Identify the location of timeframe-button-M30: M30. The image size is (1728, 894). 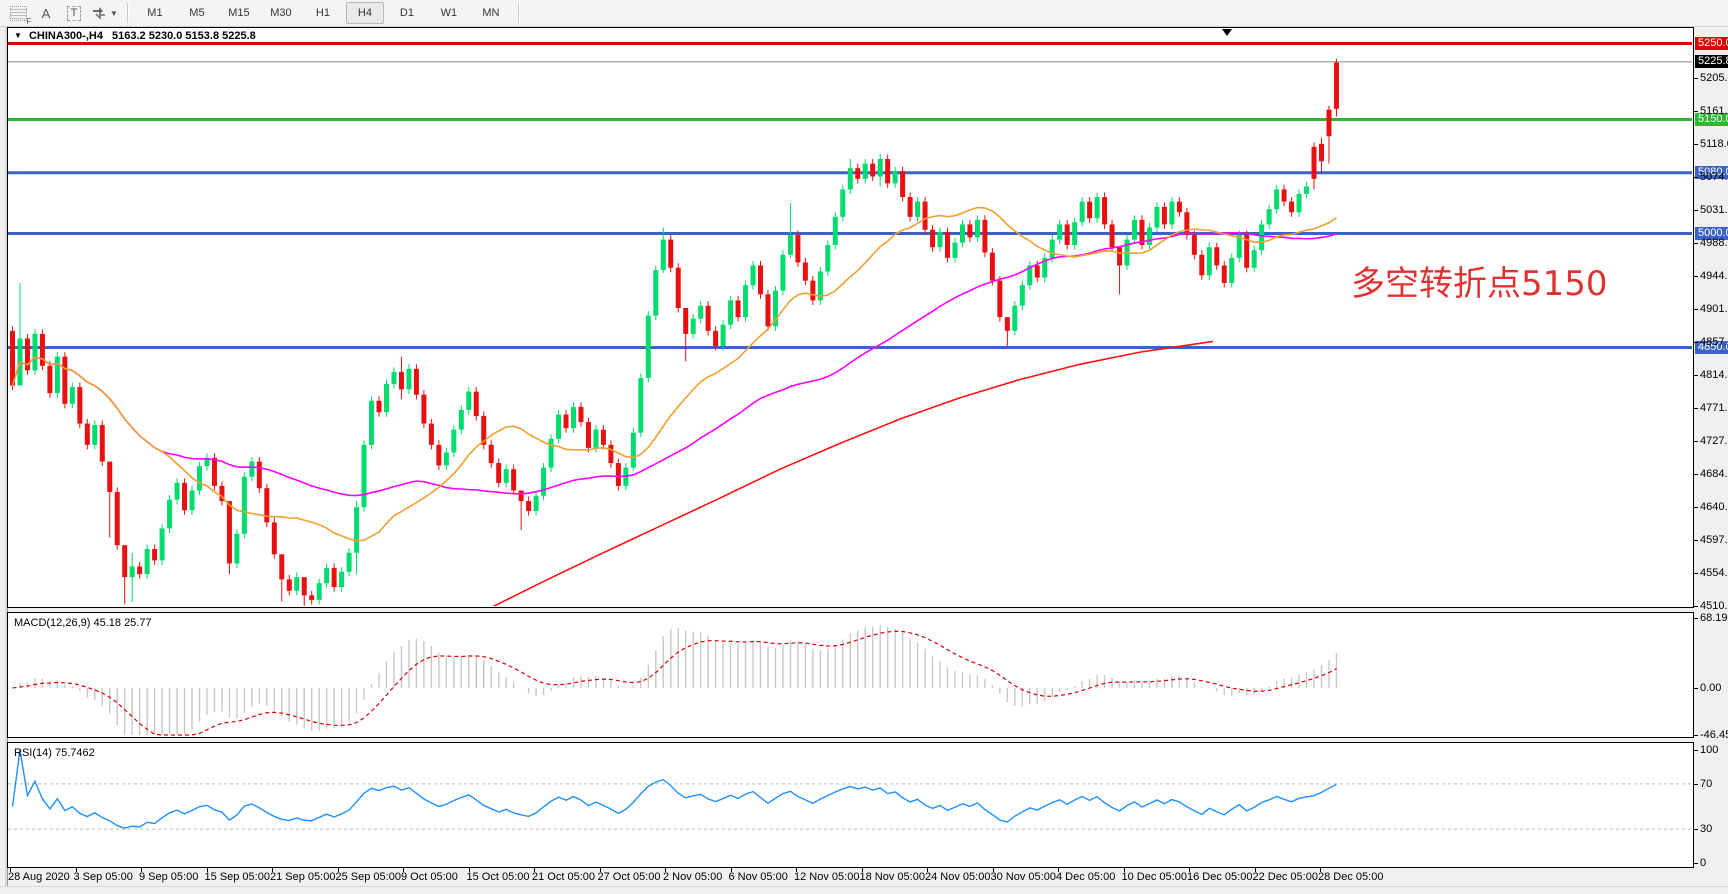
(281, 13).